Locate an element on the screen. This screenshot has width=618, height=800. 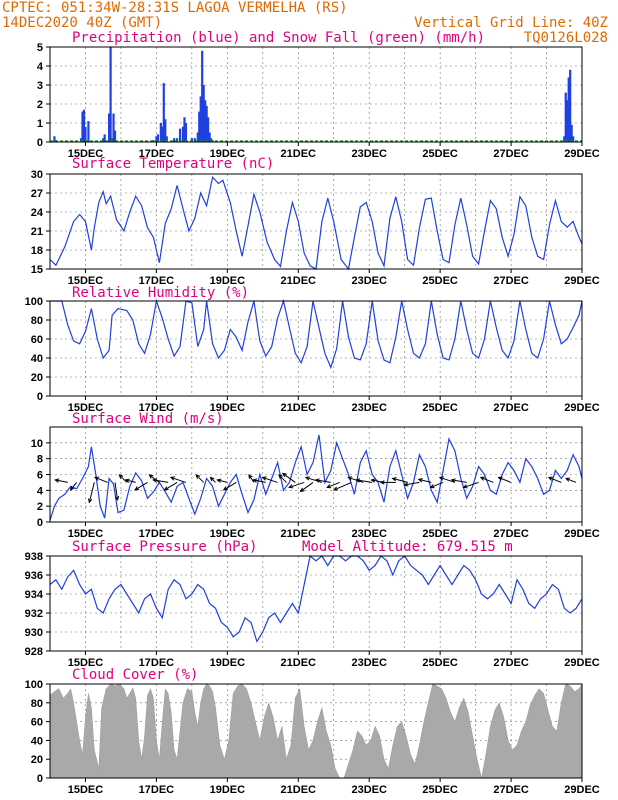
y-tick-label: 936 is located at coordinates (34, 576).